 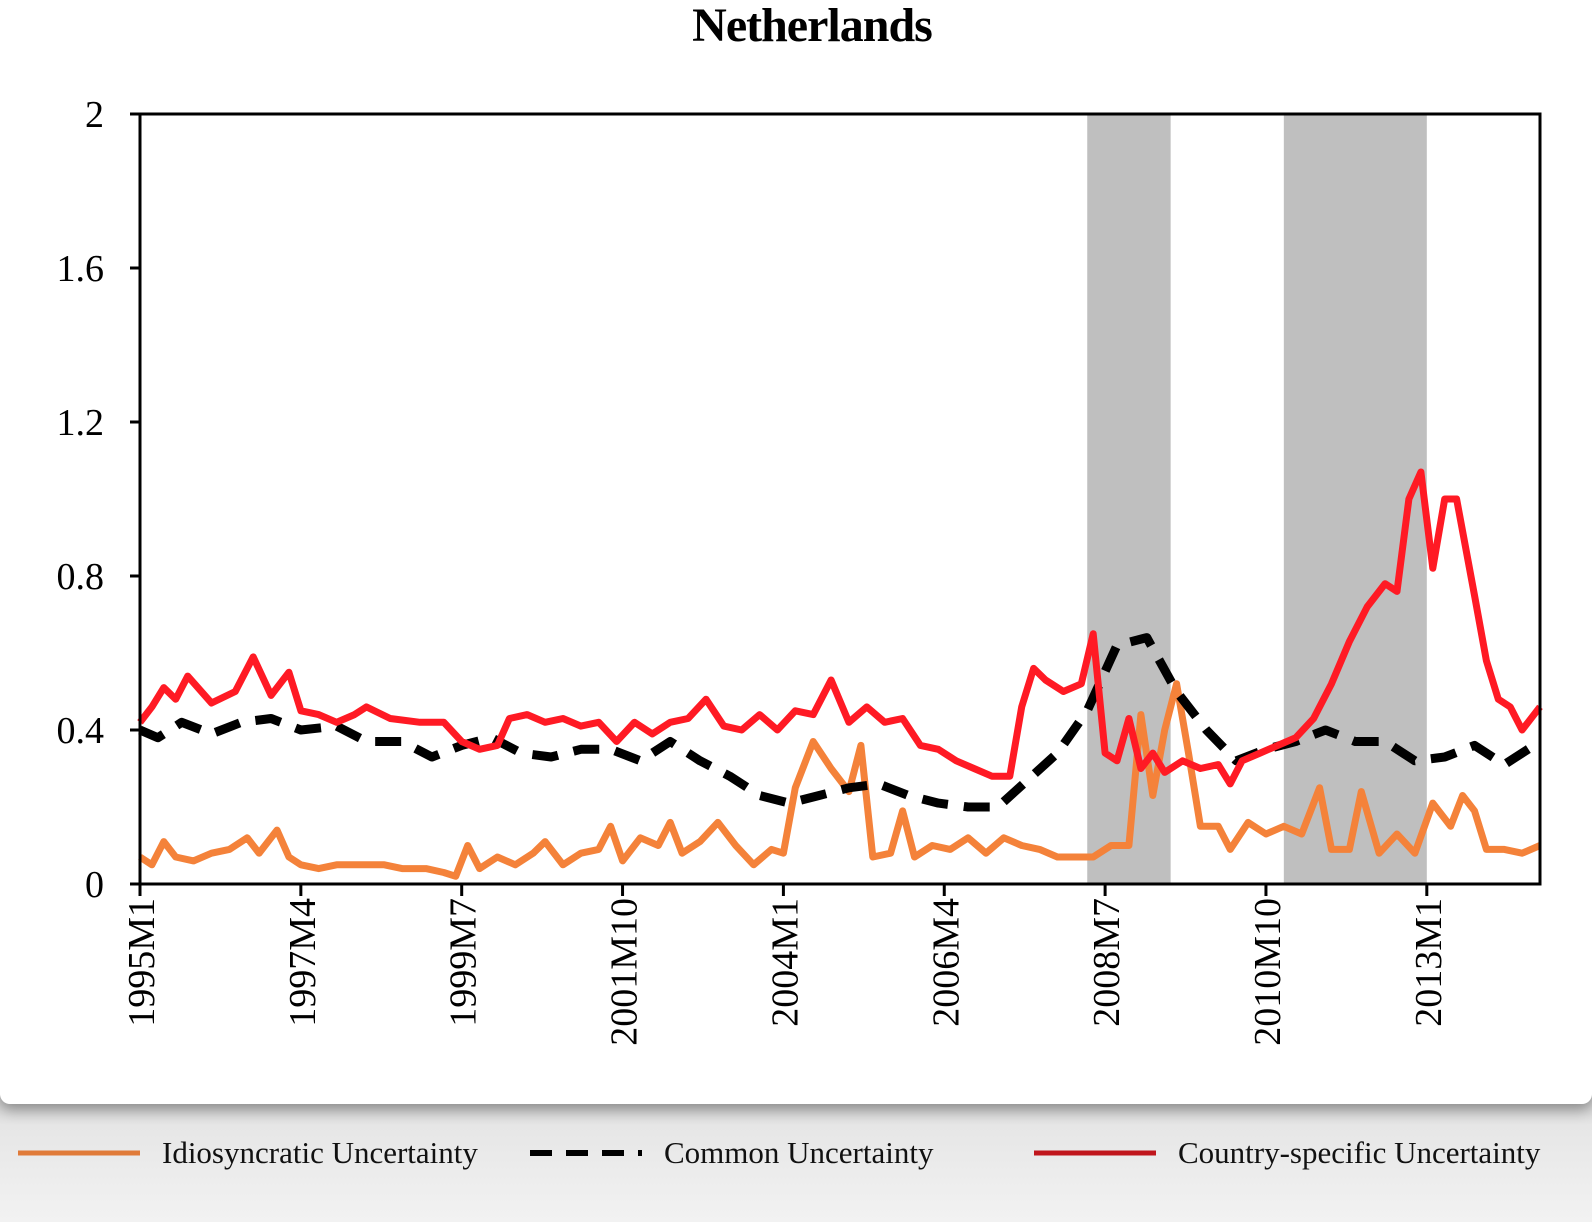 I want to click on legend-label-idiosyncratic: Idiosyncratic Uncertainty, so click(x=320, y=1152).